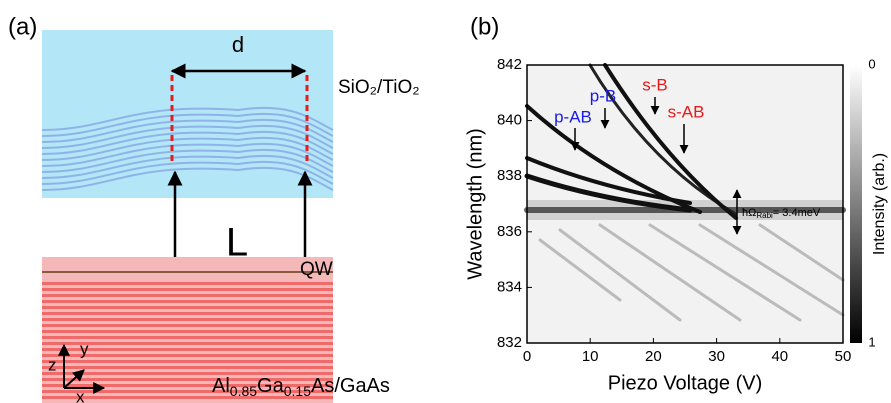 The image size is (891, 403). Describe the element at coordinates (879, 204) in the screenshot. I see `colorbar-label: Intensity (arb.)` at that location.